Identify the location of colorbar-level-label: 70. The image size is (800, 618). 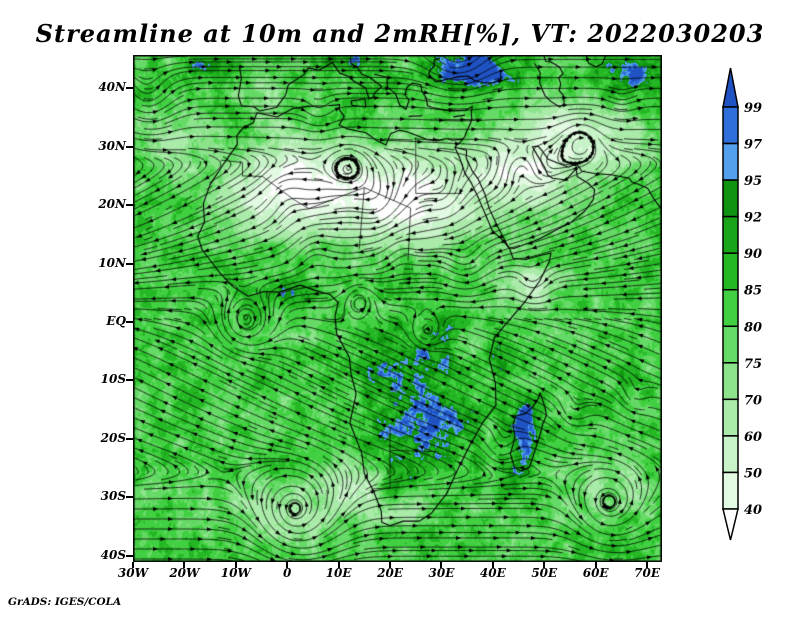
(753, 400).